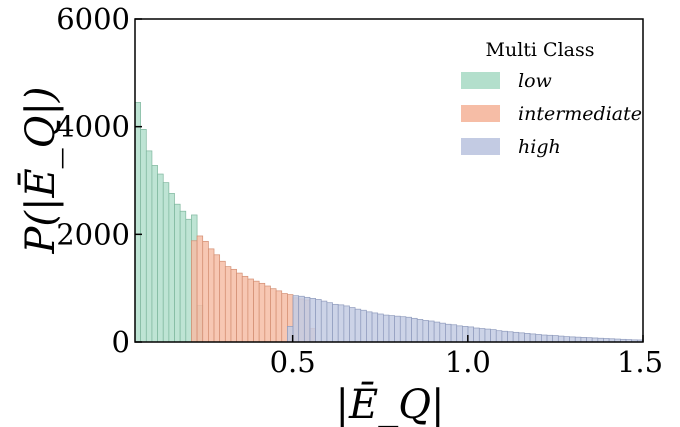  What do you see at coordinates (93, 127) in the screenshot?
I see `y-tick-label: 4000` at bounding box center [93, 127].